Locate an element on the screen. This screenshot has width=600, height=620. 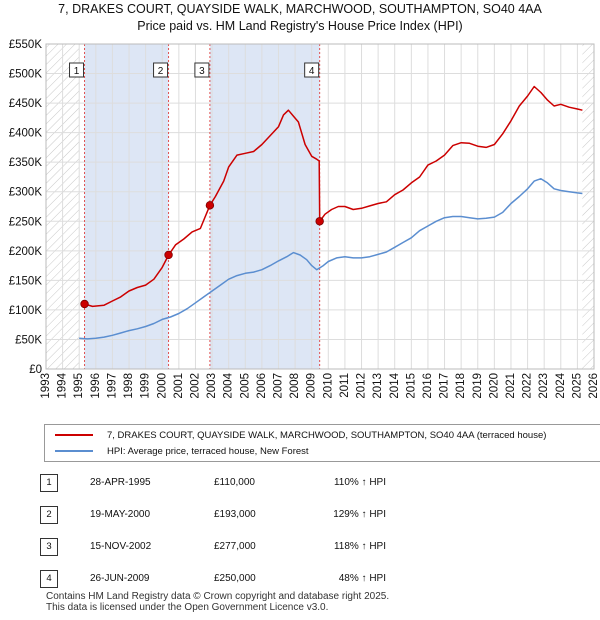
x-tick-label: 2014 is located at coordinates (395, 385).